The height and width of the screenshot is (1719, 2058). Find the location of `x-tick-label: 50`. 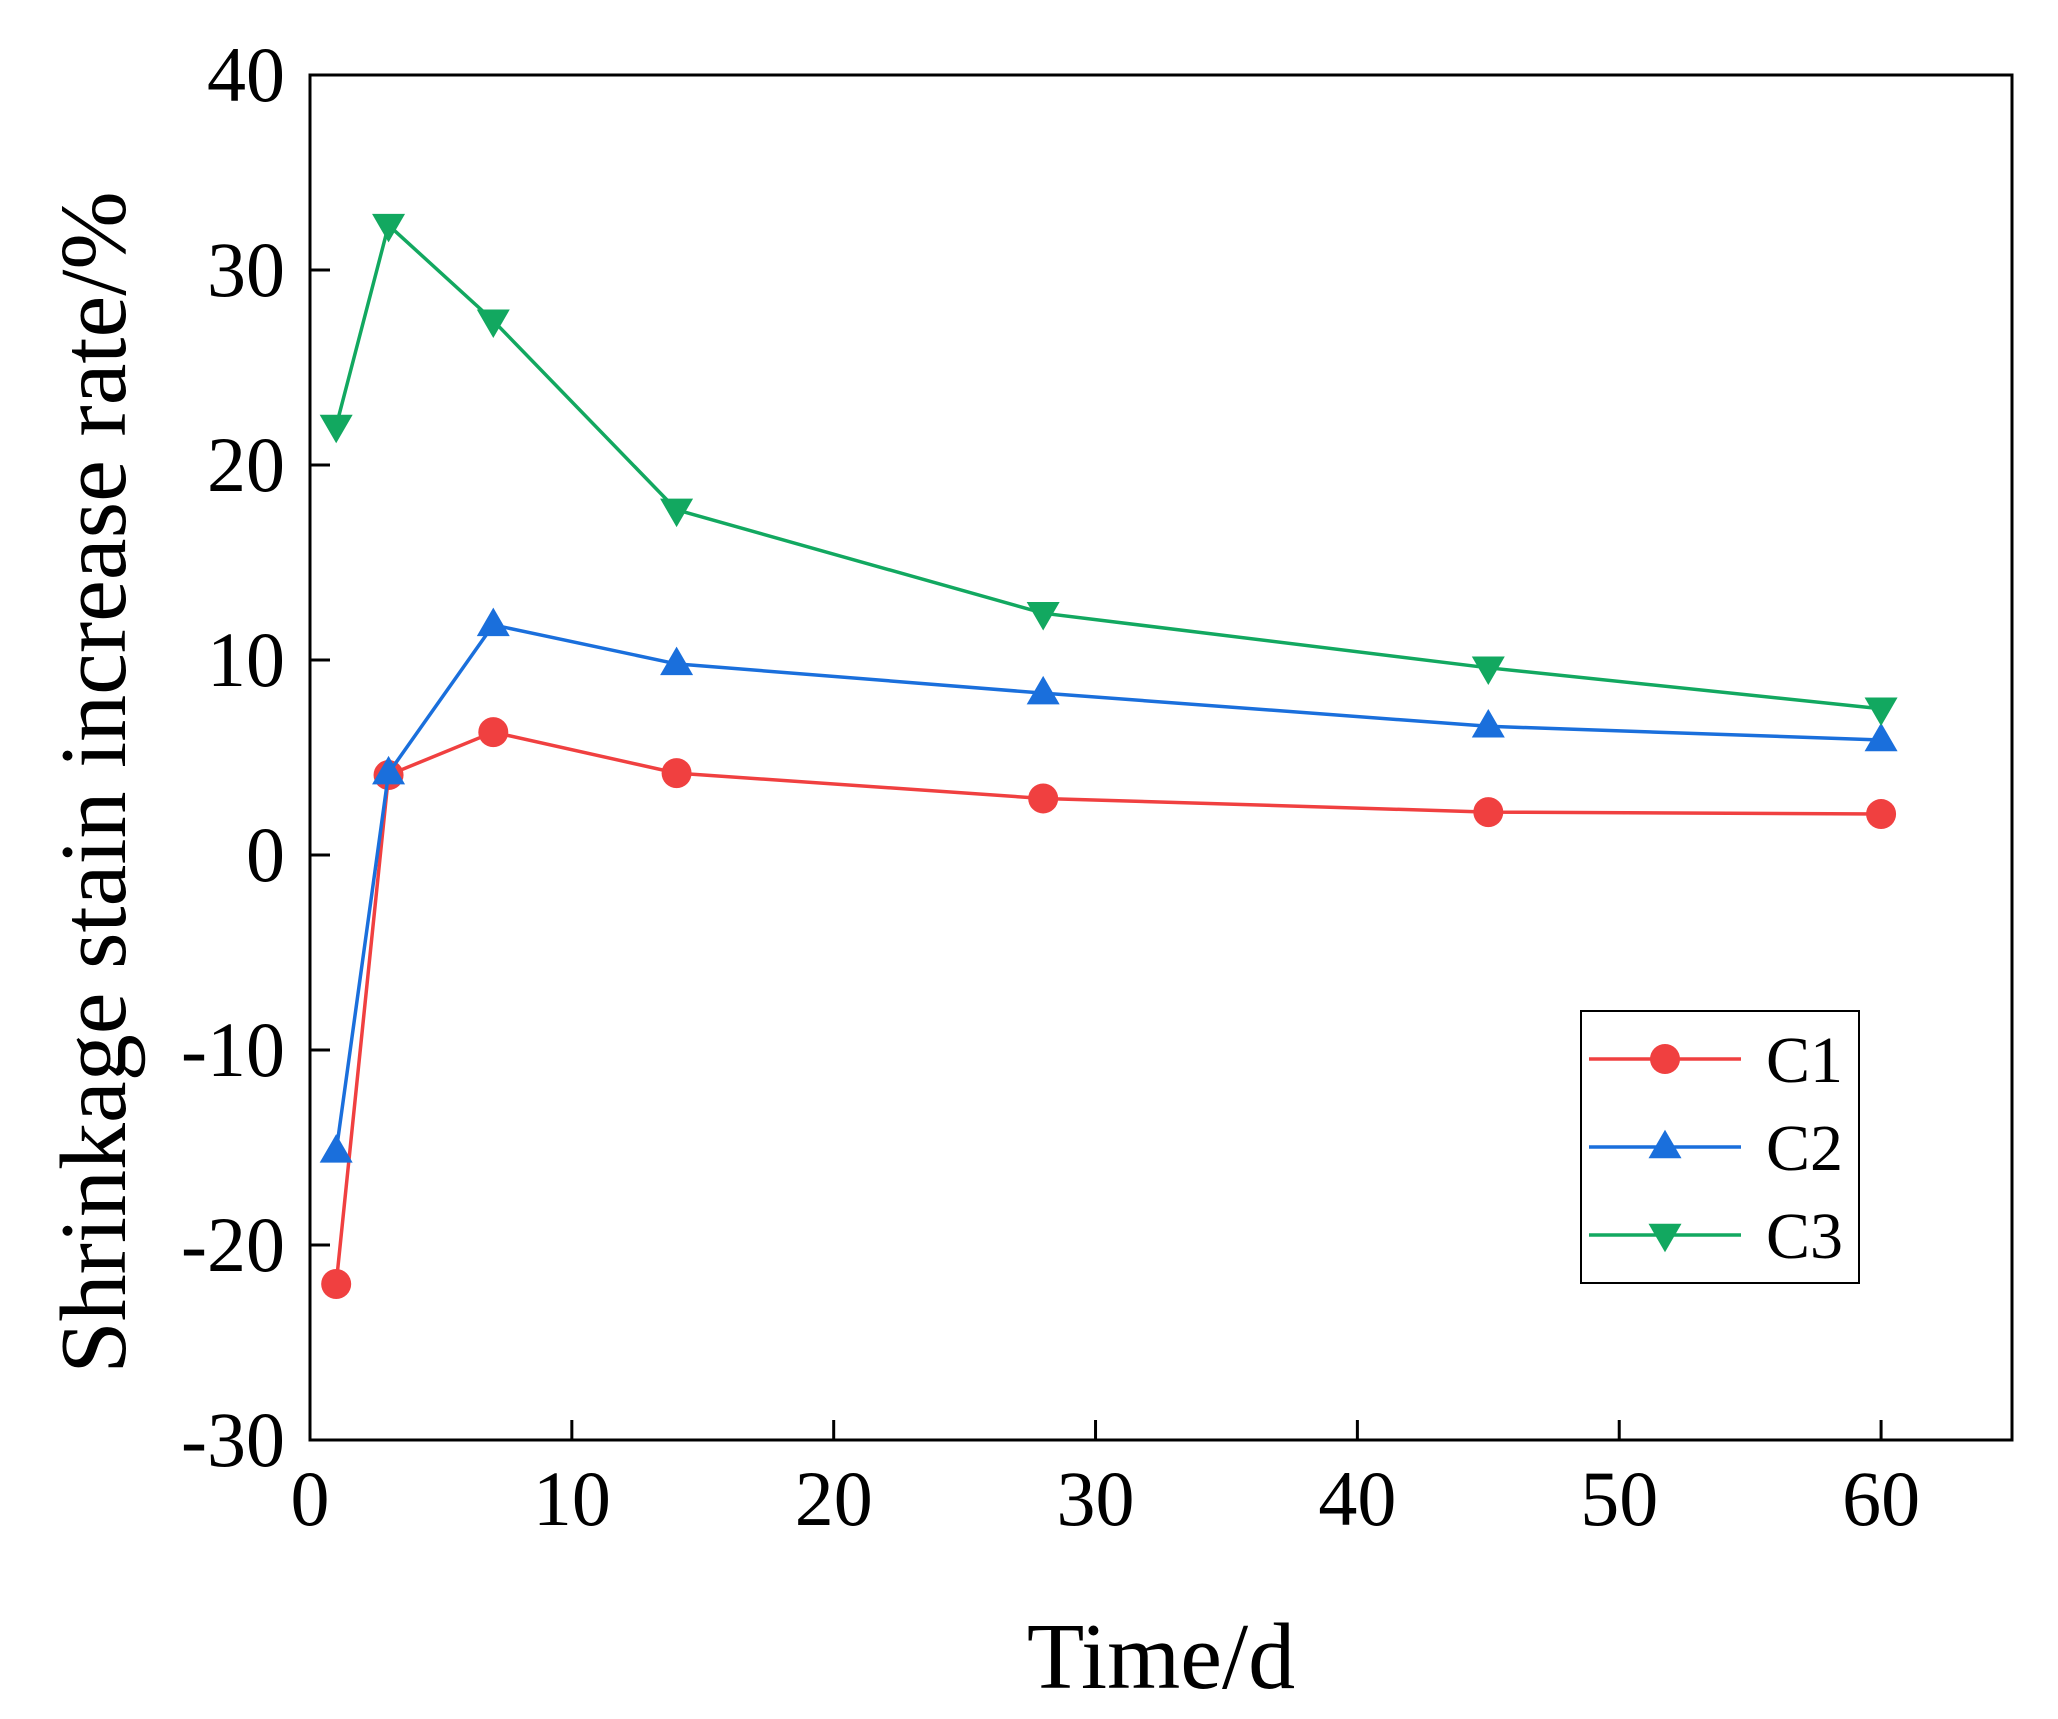

x-tick-label: 50 is located at coordinates (1619, 1498).